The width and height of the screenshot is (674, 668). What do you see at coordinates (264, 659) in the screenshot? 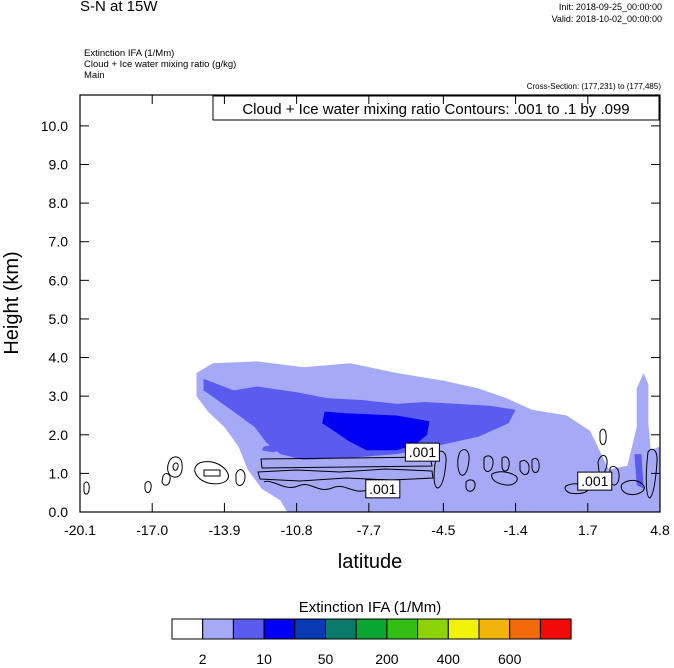
I see `colorbar-label: 10` at bounding box center [264, 659].